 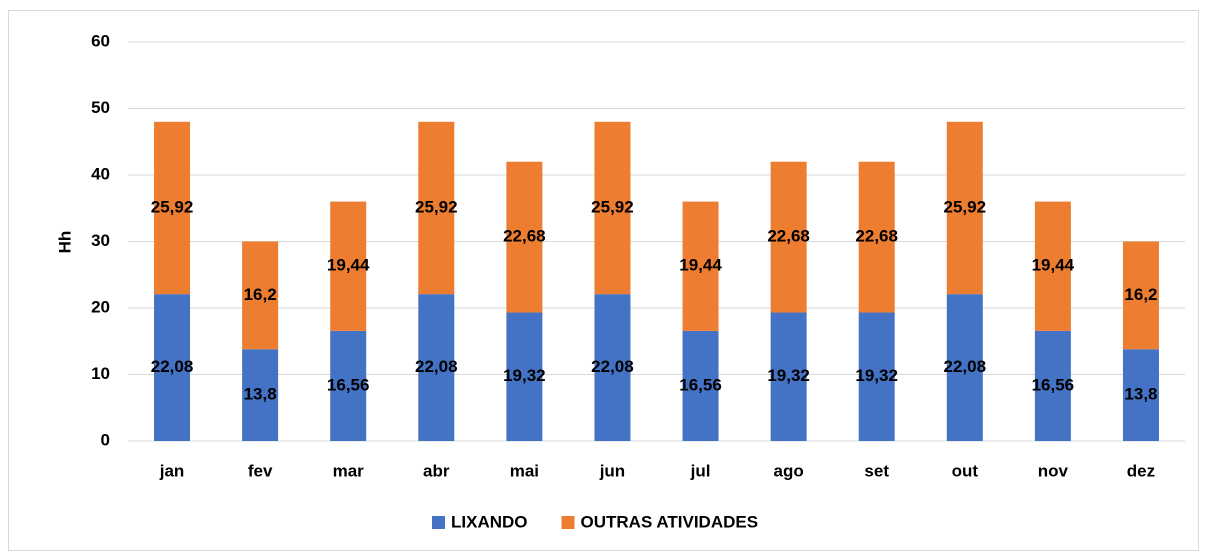 What do you see at coordinates (260, 470) in the screenshot?
I see `x-tick-label: fev` at bounding box center [260, 470].